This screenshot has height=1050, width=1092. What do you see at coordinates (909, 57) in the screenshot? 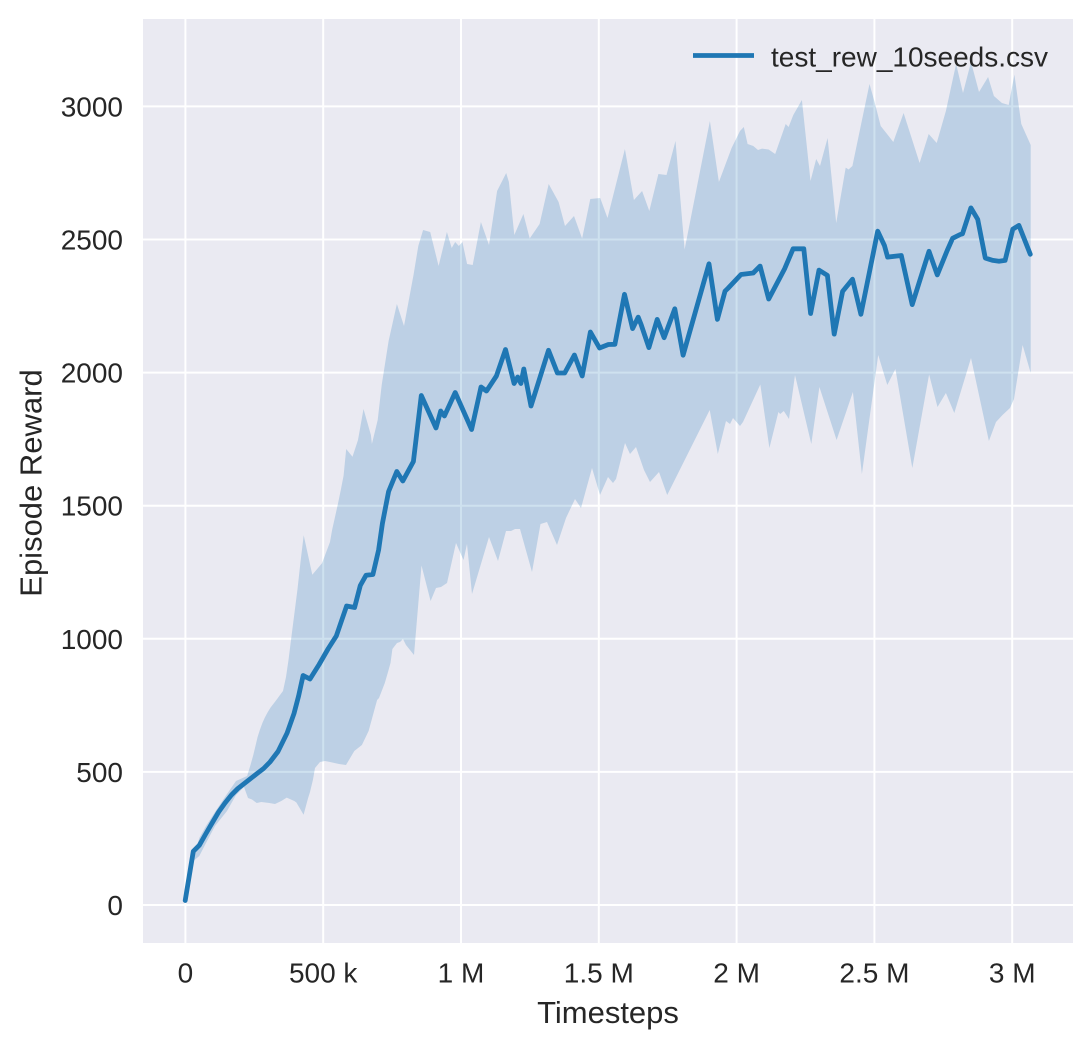
I see `svg-text: test_rew_10seeds.csv` at bounding box center [909, 57].